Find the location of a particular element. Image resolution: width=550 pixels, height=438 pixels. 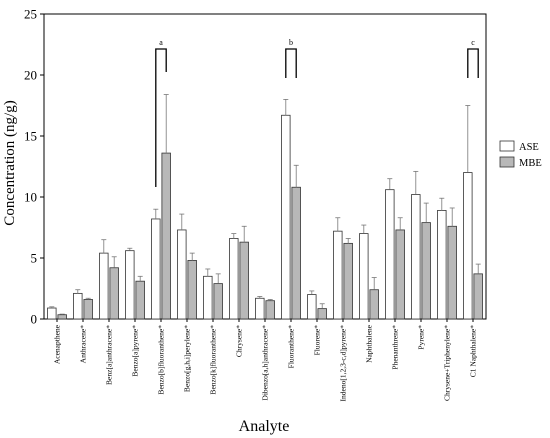

y-tick-label: 20 is located at coordinates (30, 75).